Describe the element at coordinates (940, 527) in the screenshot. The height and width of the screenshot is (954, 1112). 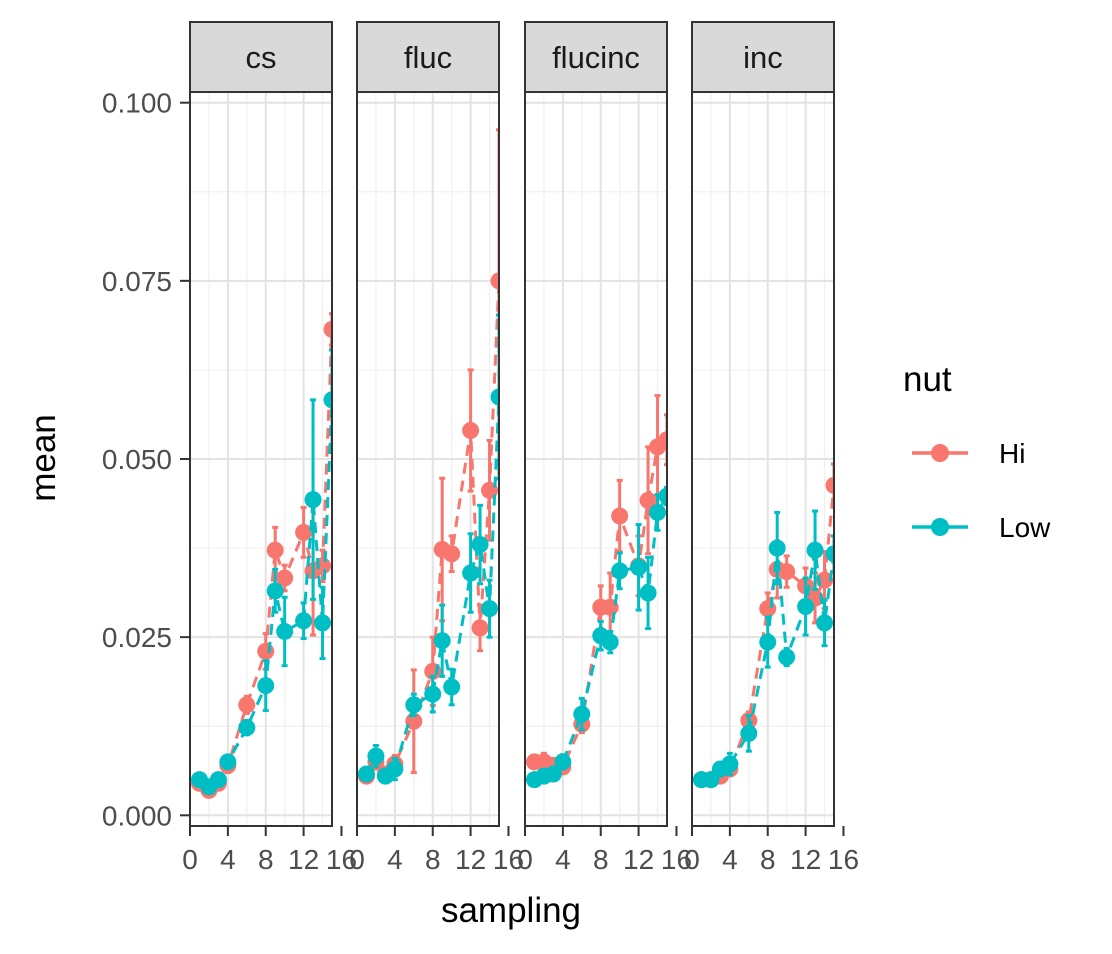
I see `legend-key-point-low` at that location.